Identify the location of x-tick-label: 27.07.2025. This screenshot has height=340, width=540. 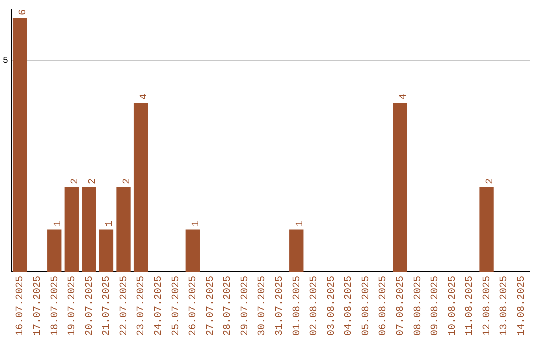
(211, 306).